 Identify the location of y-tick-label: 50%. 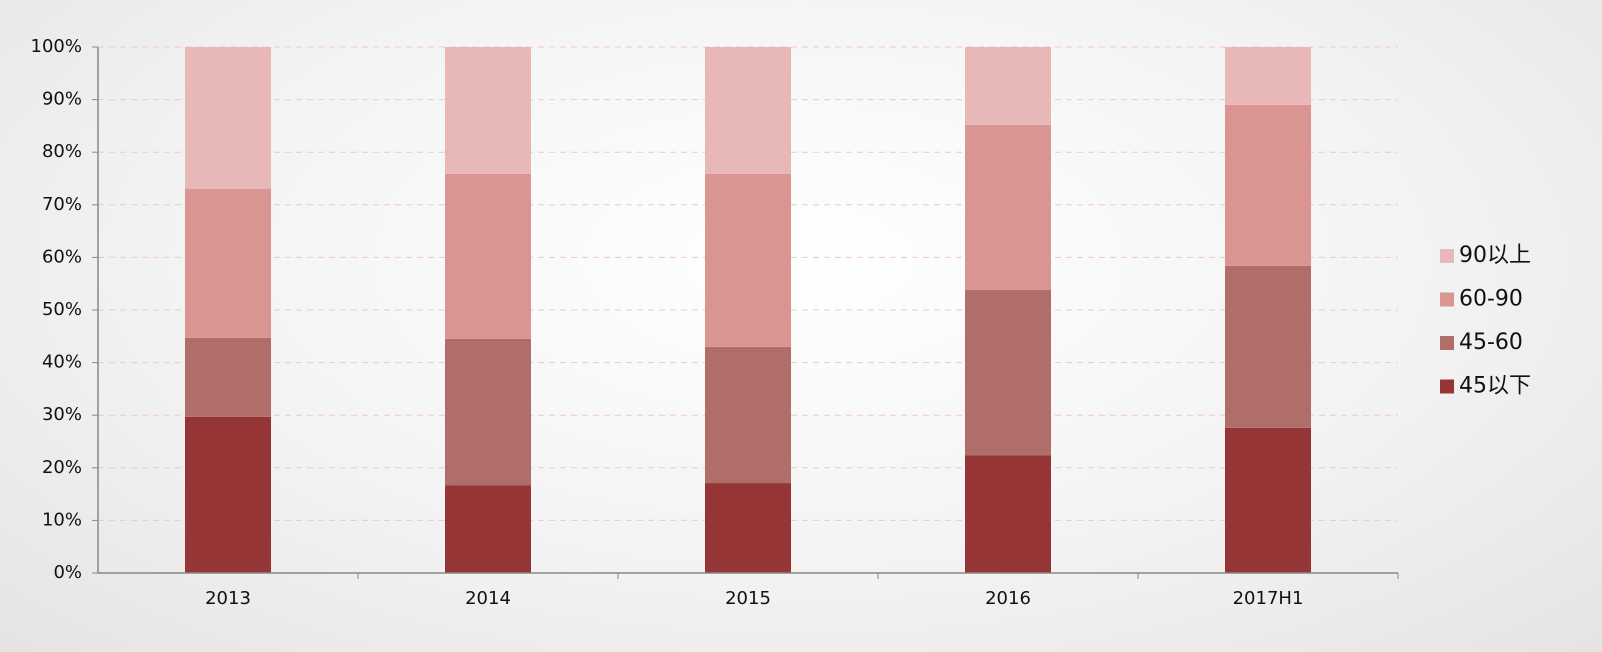
(62, 309).